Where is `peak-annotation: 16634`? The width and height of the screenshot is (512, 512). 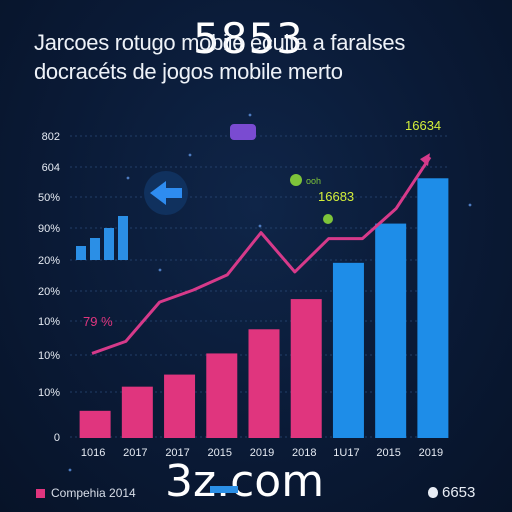
peak-annotation: 16634 is located at coordinates (423, 125).